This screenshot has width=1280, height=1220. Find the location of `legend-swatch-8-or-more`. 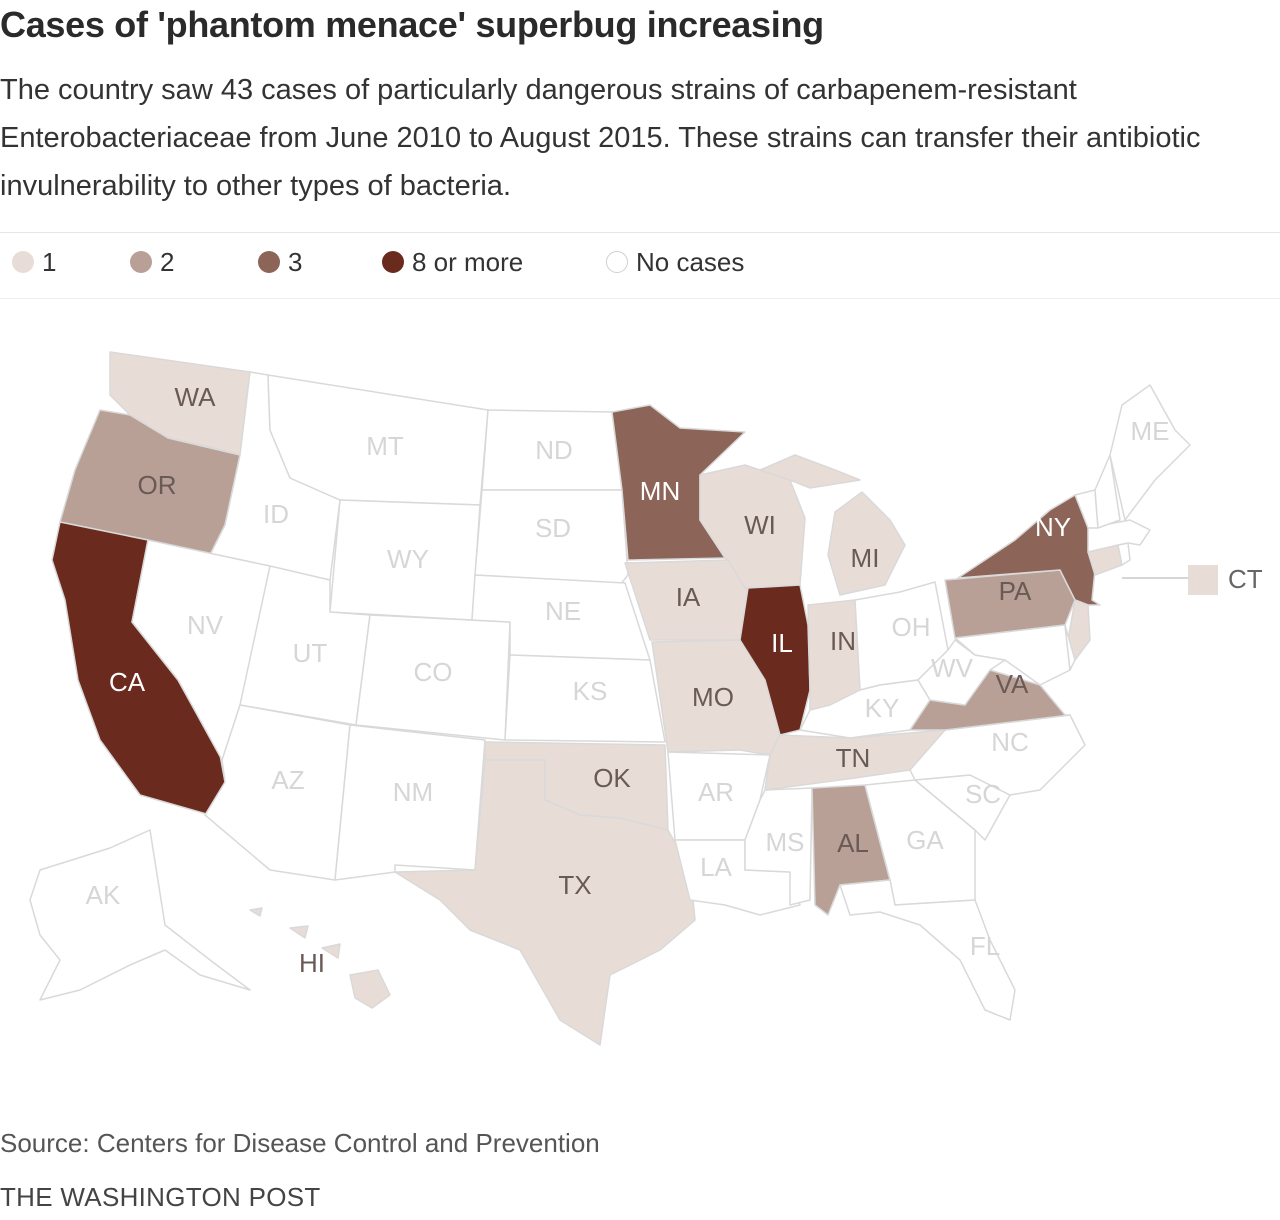

legend-swatch-8-or-more is located at coordinates (393, 262).